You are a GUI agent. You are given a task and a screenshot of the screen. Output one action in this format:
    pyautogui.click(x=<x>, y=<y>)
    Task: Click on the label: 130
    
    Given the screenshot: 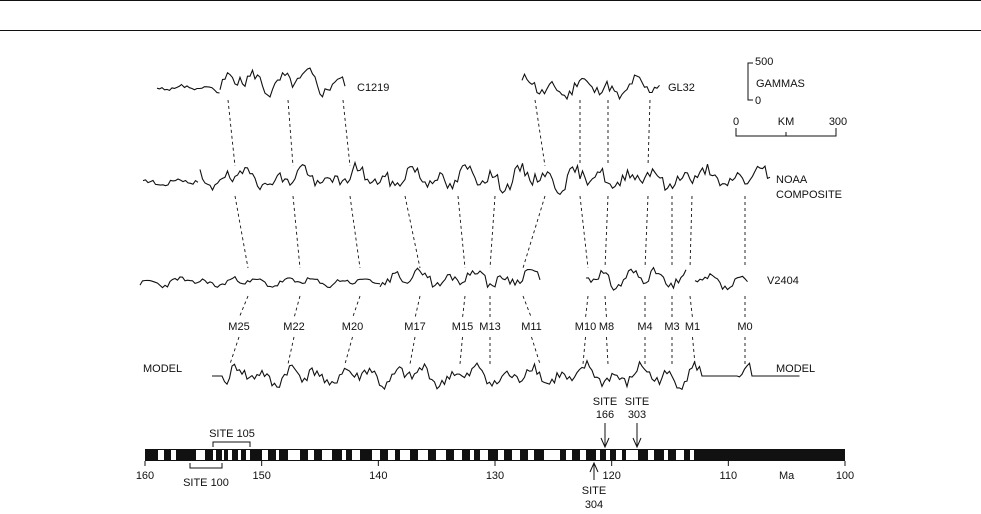 What is the action you would take?
    pyautogui.click(x=495, y=476)
    